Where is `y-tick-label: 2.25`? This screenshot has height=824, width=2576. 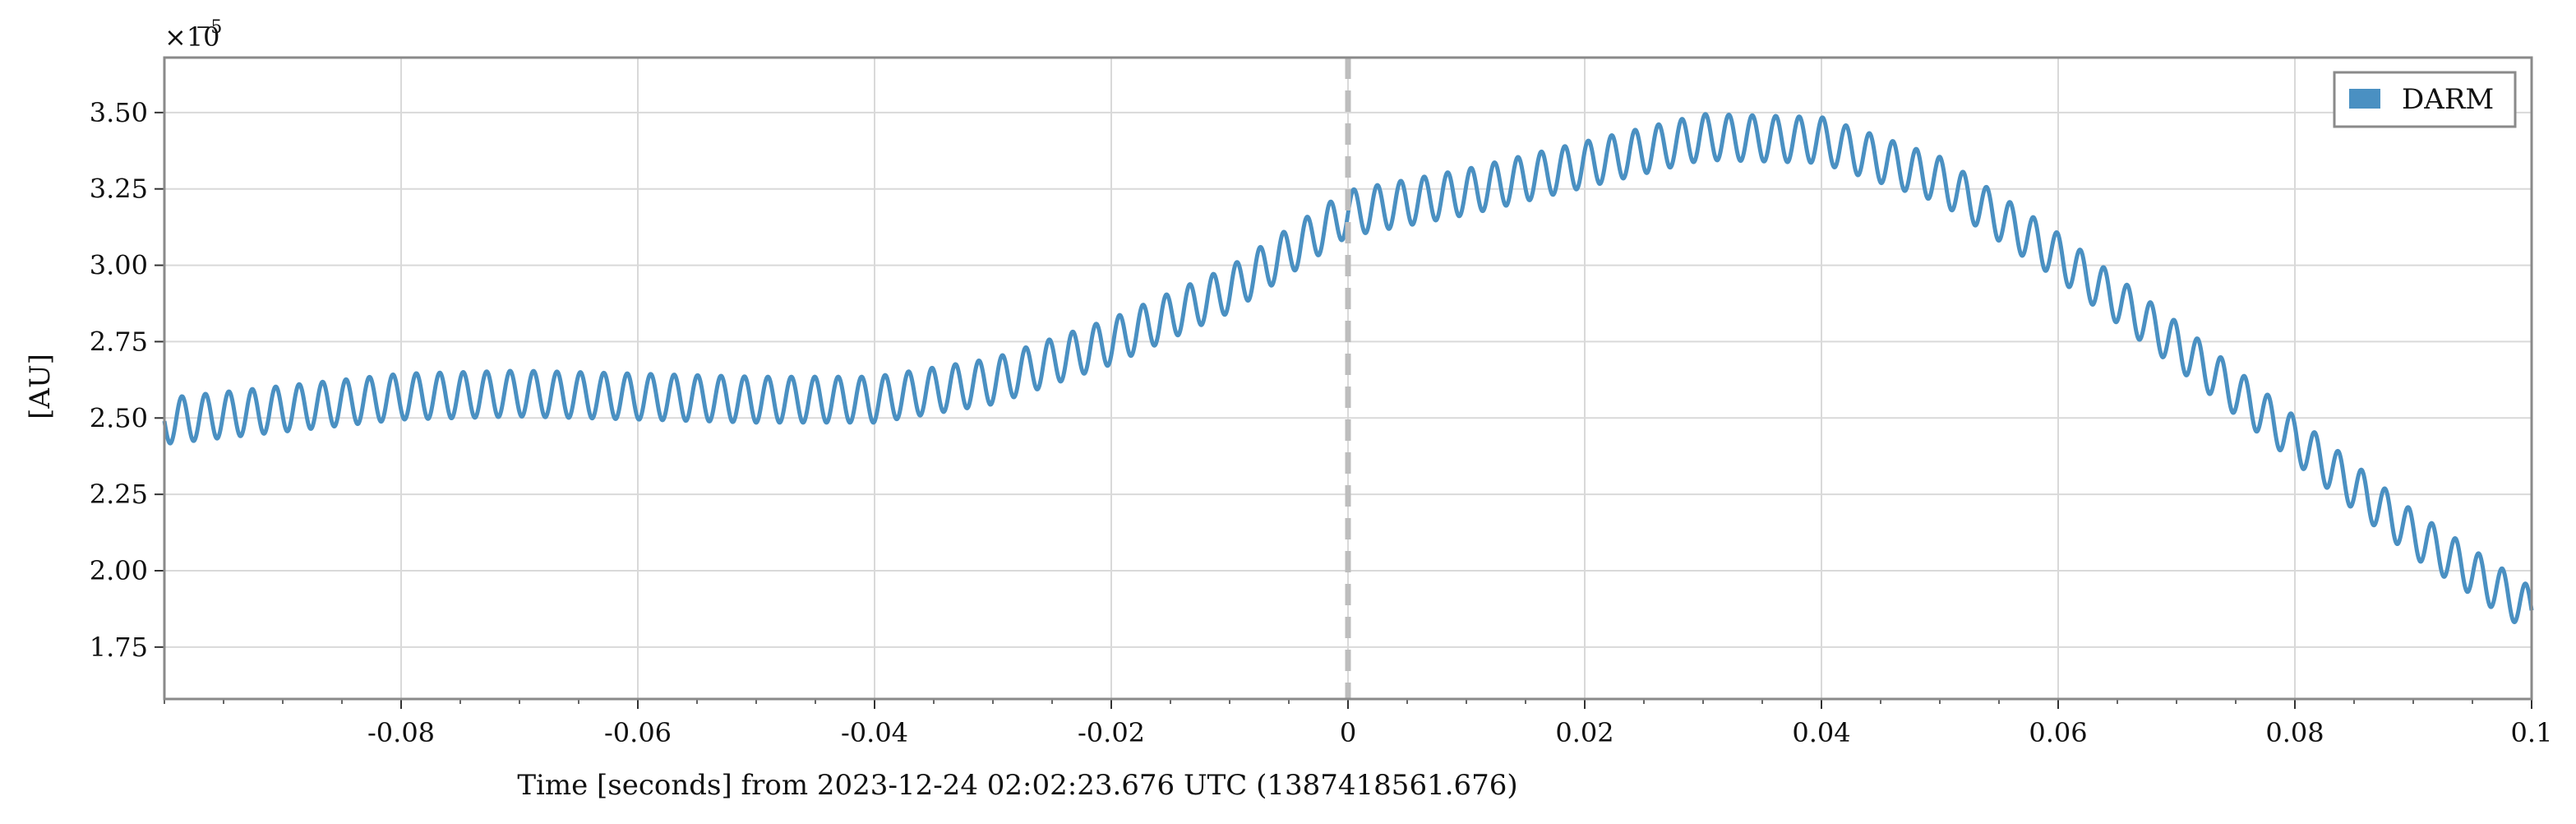
y-tick-label: 2.25 is located at coordinates (119, 494).